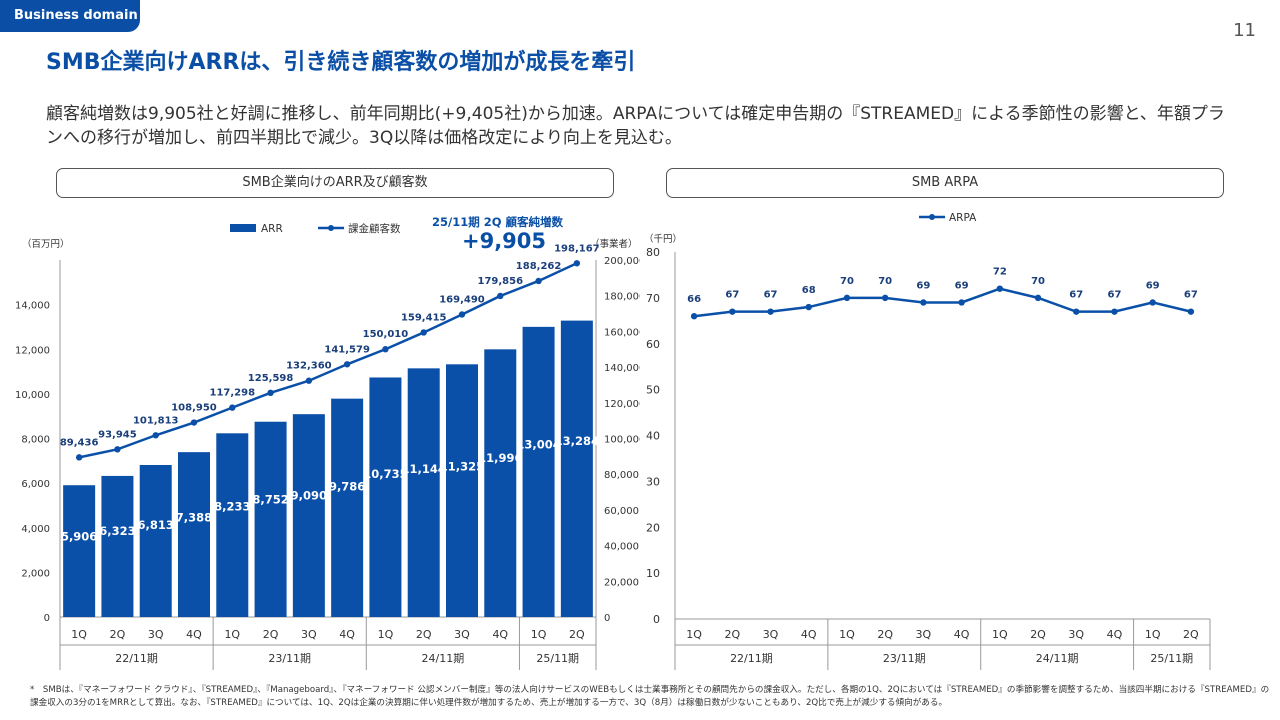  I want to click on legend-arpa-marker, so click(932, 217).